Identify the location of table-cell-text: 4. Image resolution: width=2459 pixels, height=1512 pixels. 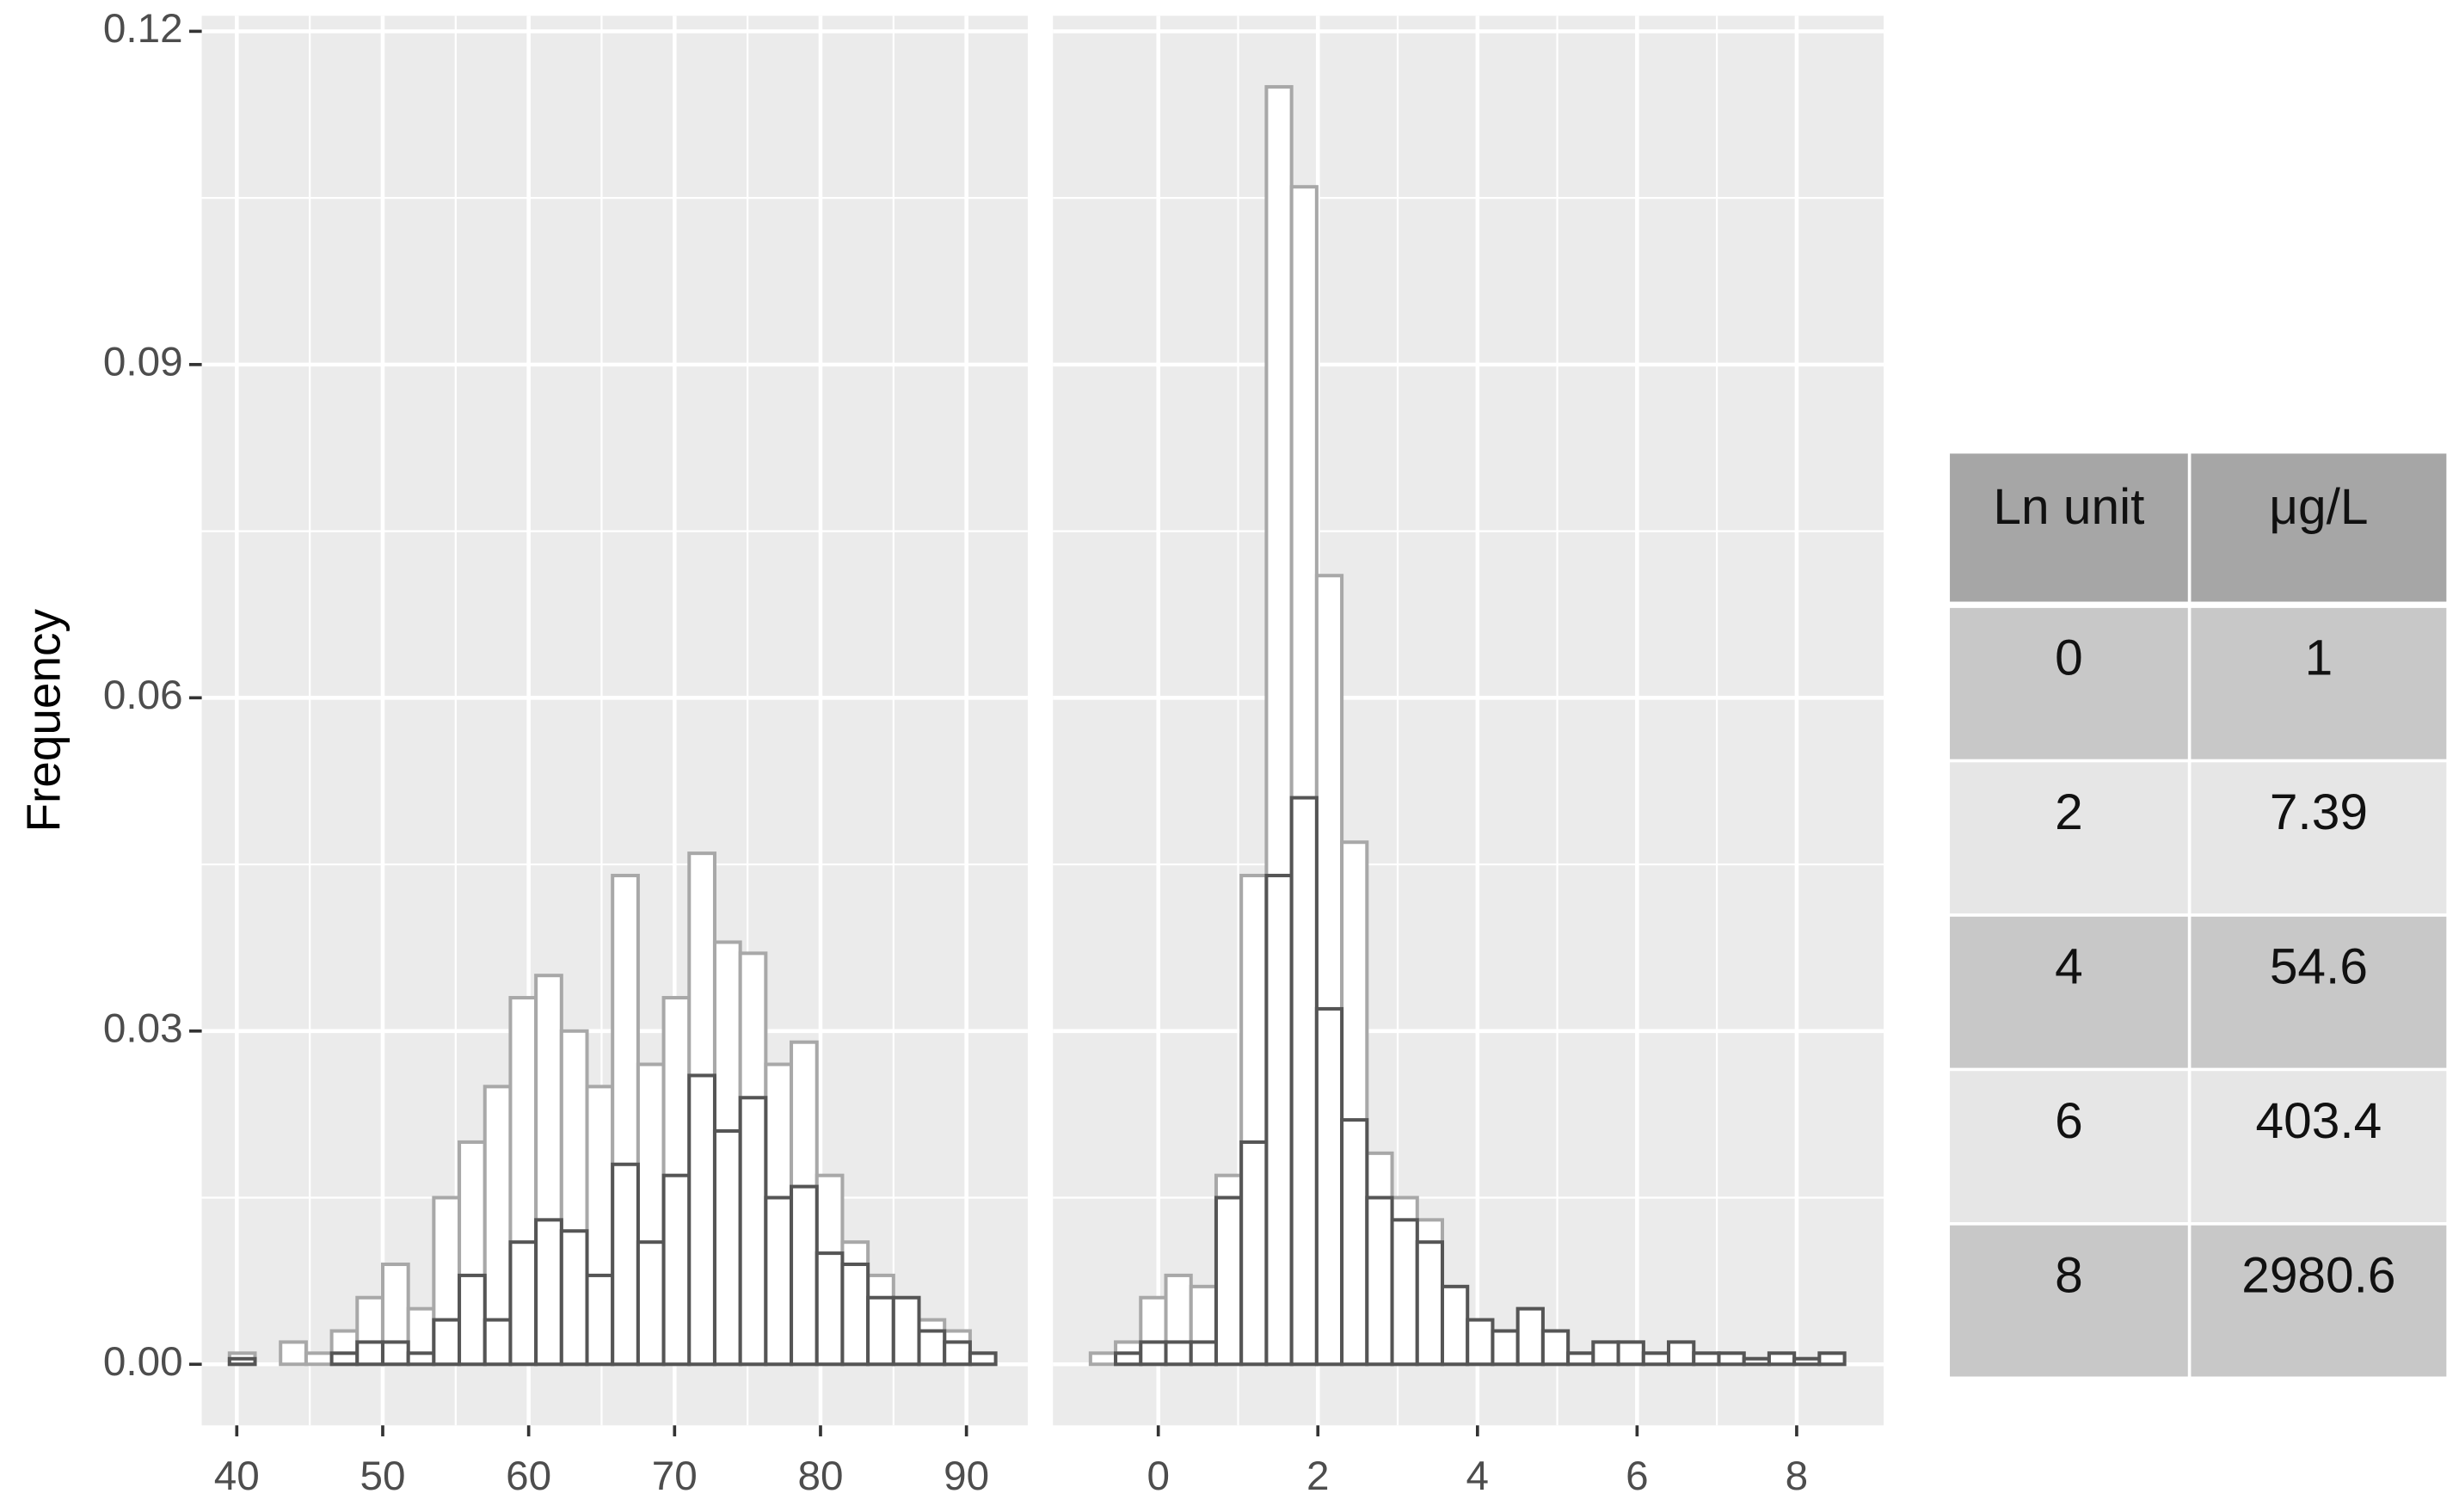
(2069, 967).